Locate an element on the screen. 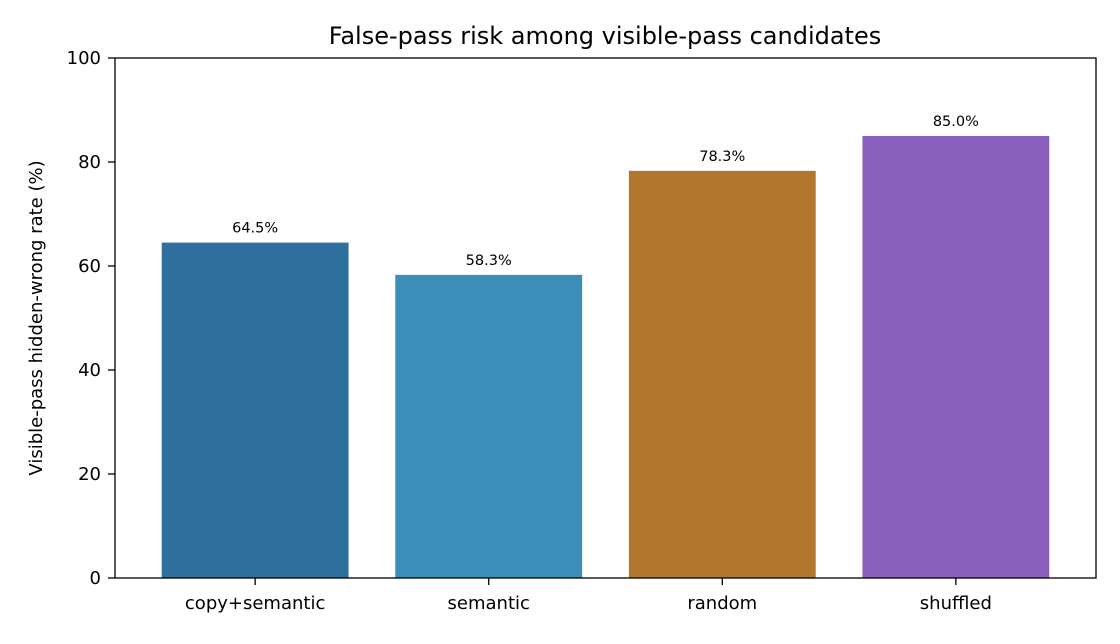 Image resolution: width=1120 pixels, height=644 pixels. y-tick-label-5: 100 is located at coordinates (84, 58).